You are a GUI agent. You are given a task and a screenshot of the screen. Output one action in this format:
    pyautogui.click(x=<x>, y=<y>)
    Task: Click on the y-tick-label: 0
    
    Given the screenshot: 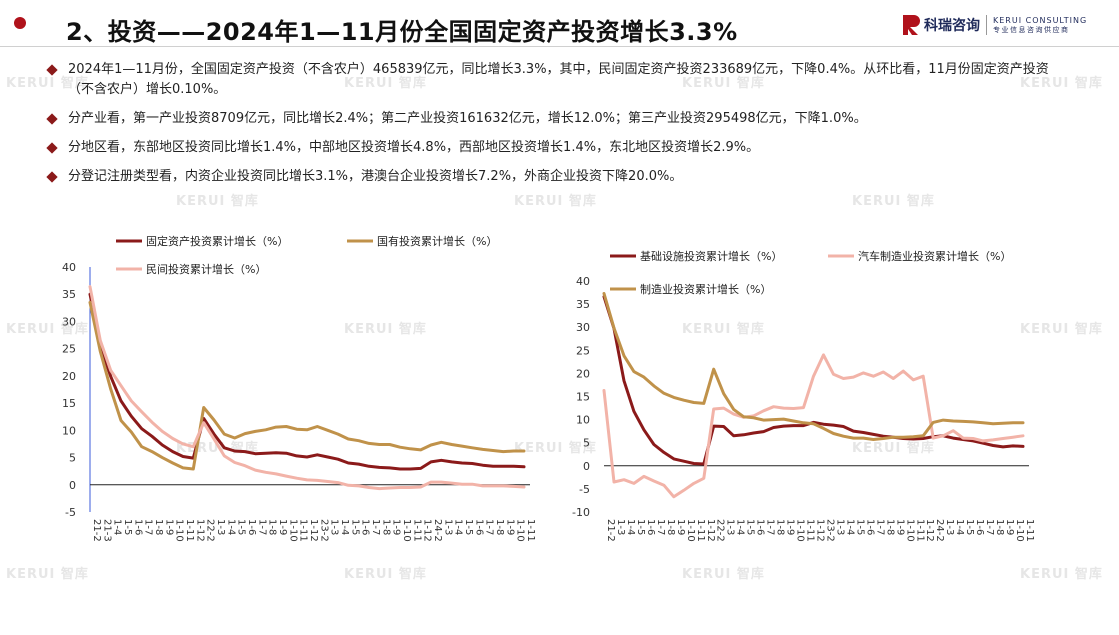 What is the action you would take?
    pyautogui.click(x=72, y=485)
    